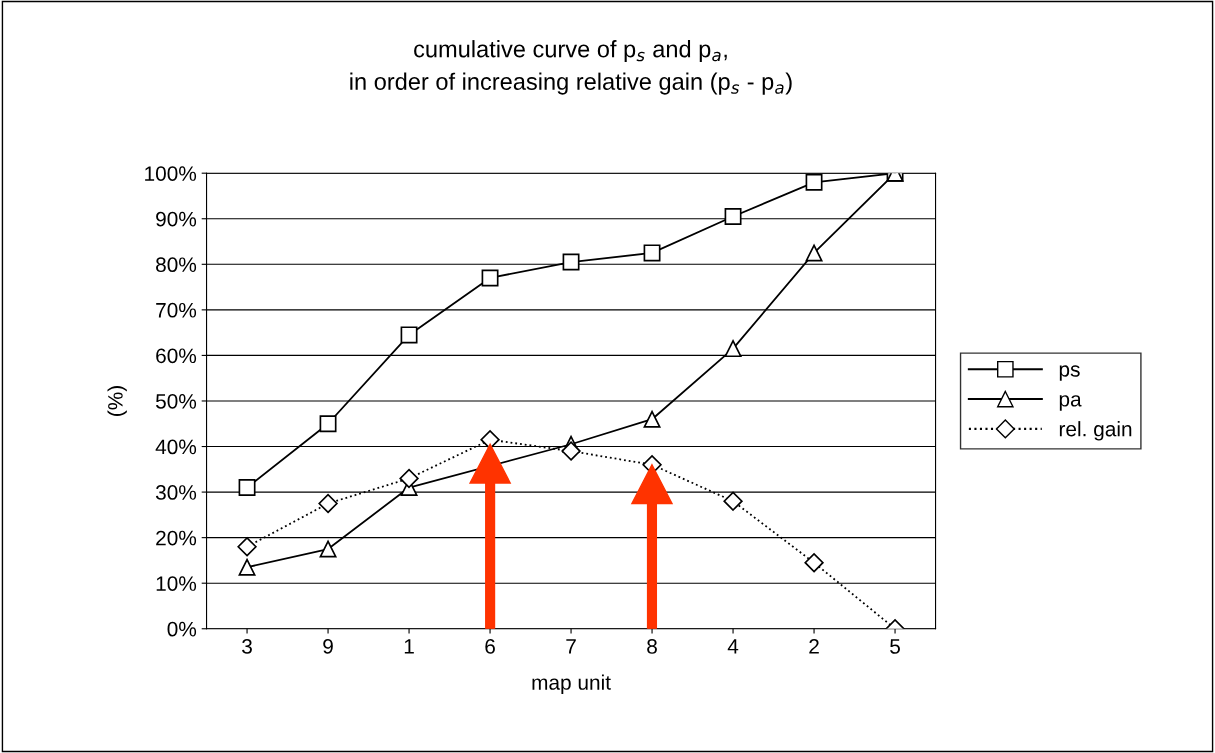  Describe the element at coordinates (176, 219) in the screenshot. I see `y-tick-label: 90%` at that location.